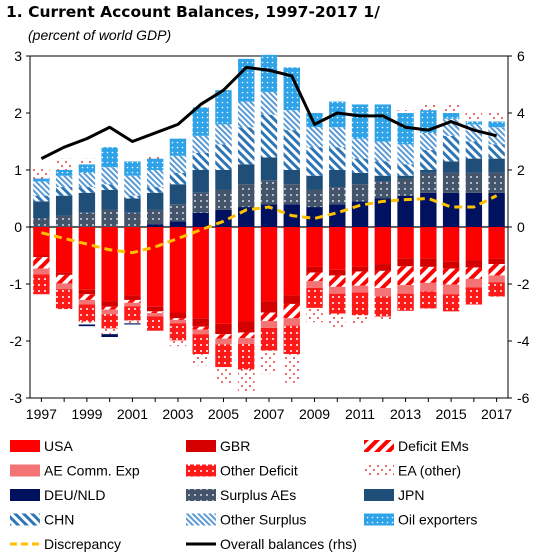  Describe the element at coordinates (109, 308) in the screenshot. I see `bar-deficit-ems-2000` at that location.